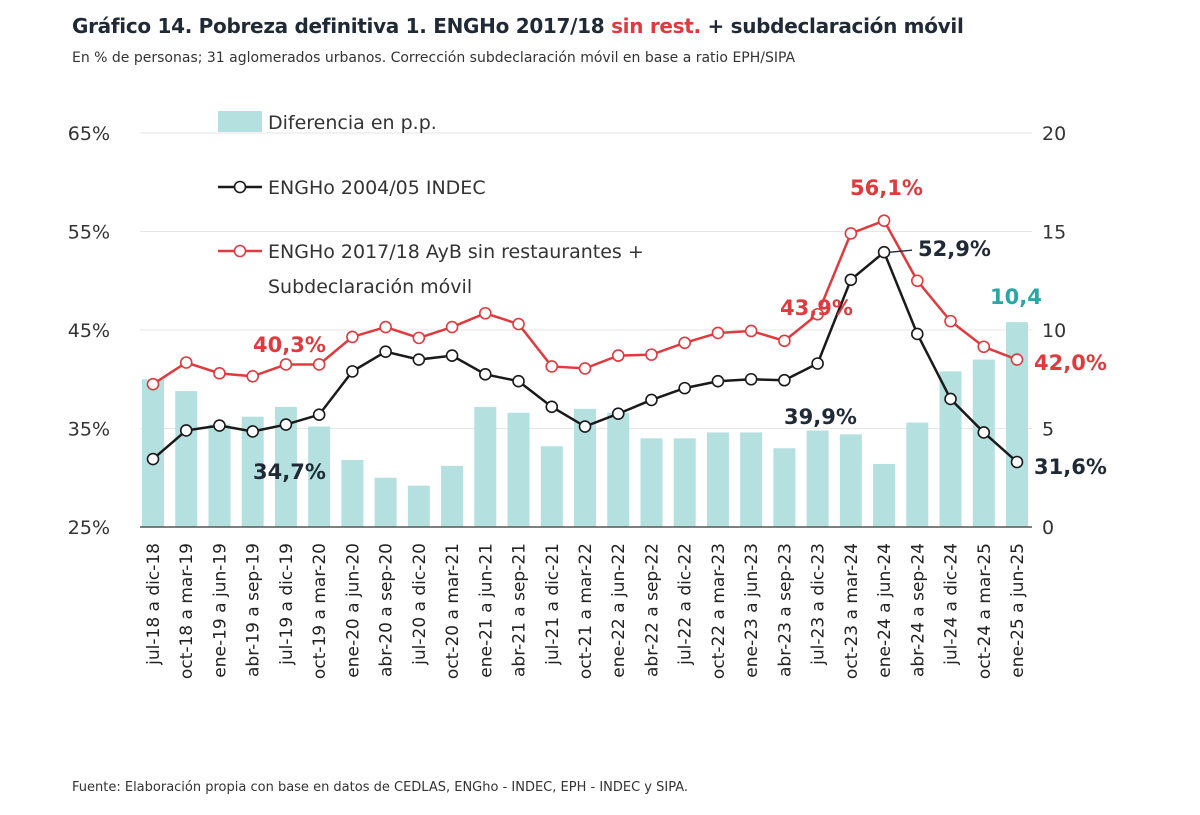 This screenshot has width=1200, height=815. I want to click on x-tick-label: jul-22 a dic-22, so click(686, 604).